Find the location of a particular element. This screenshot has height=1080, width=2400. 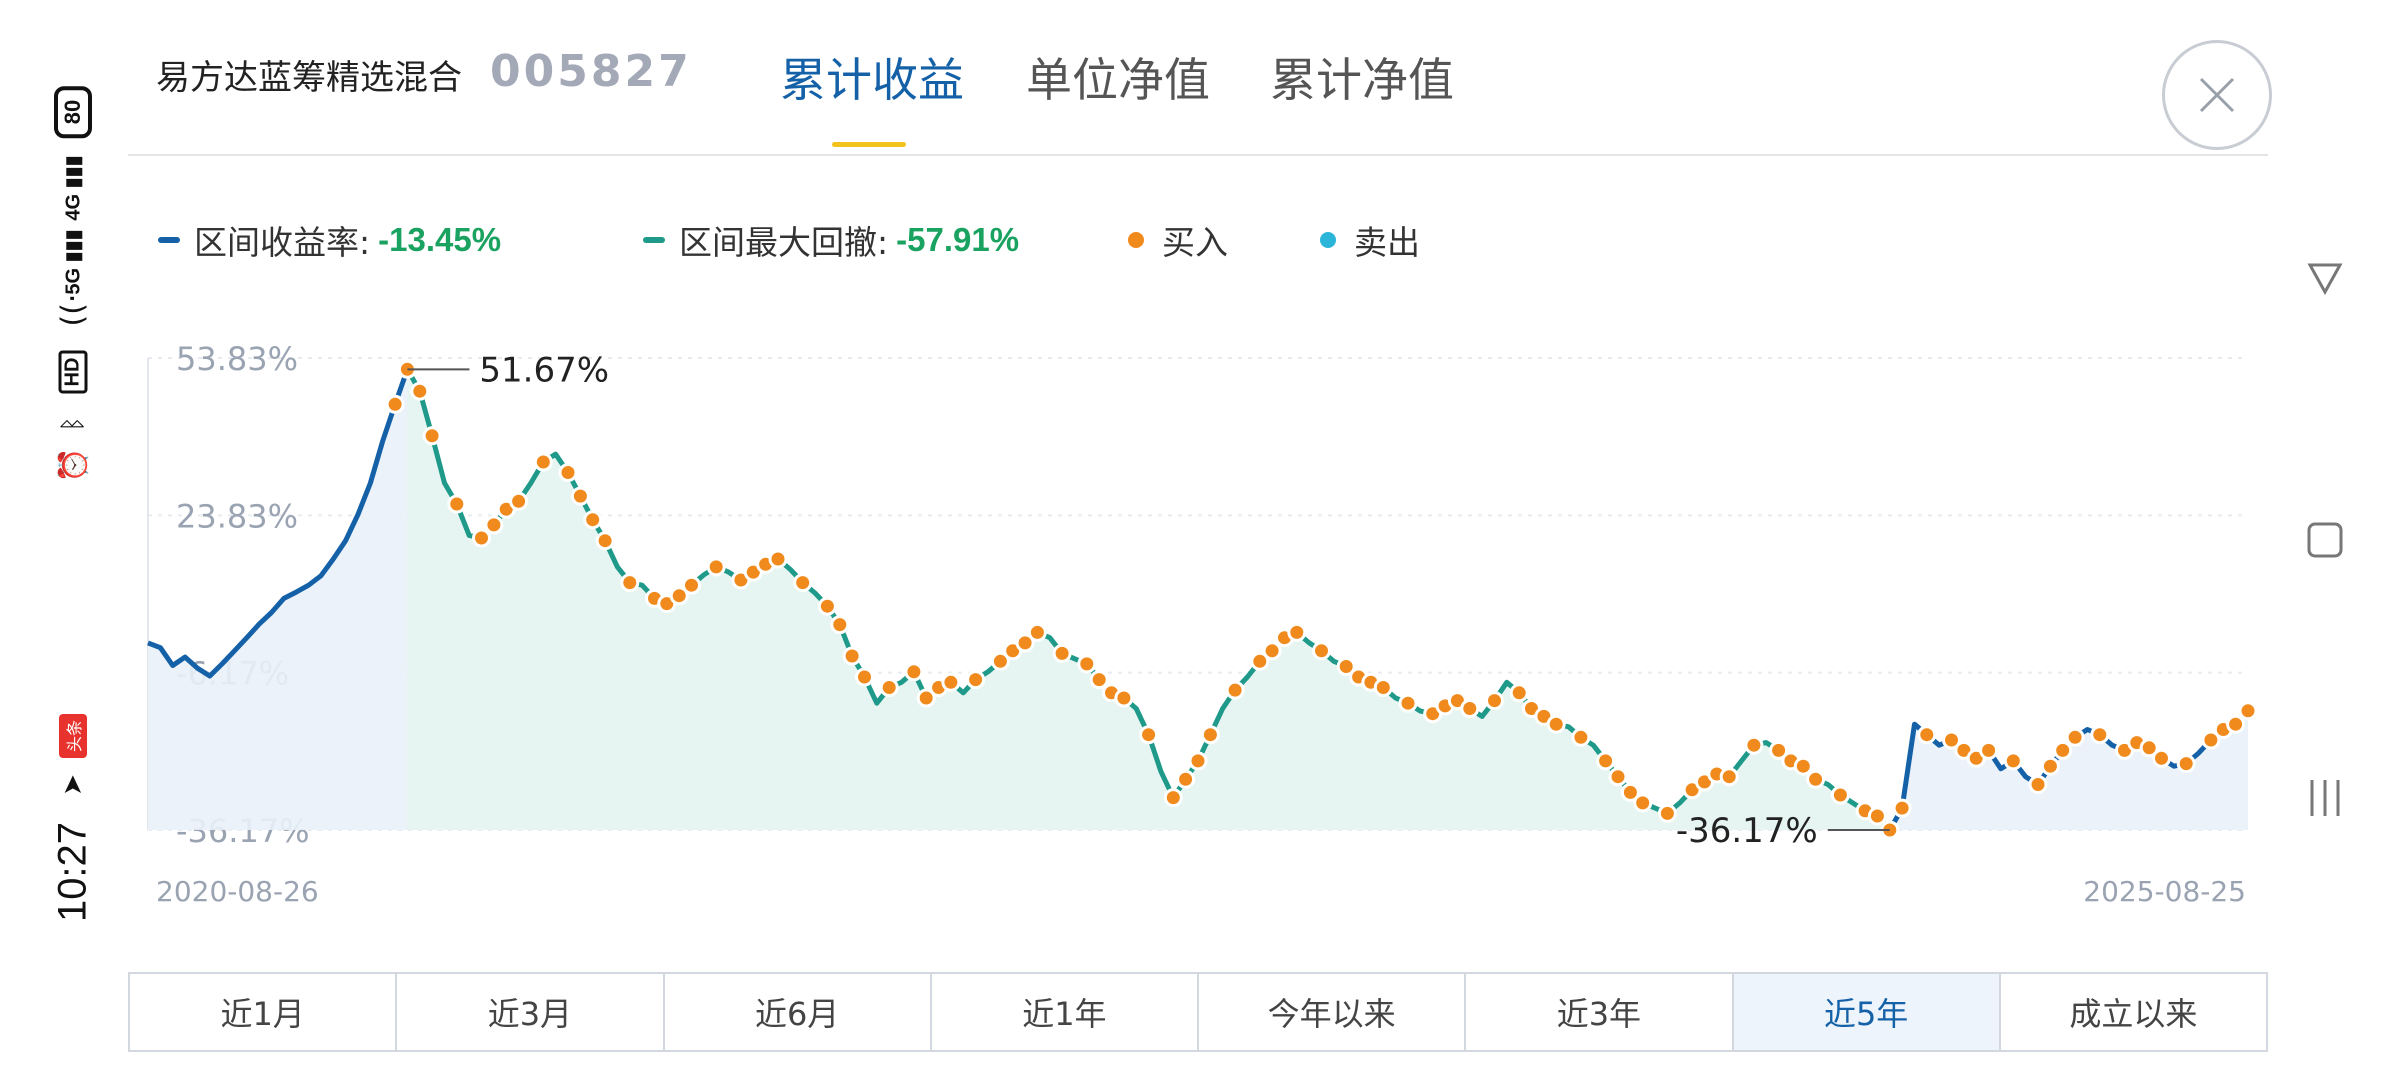

alarm-icon: ⏰ is located at coordinates (73, 465).